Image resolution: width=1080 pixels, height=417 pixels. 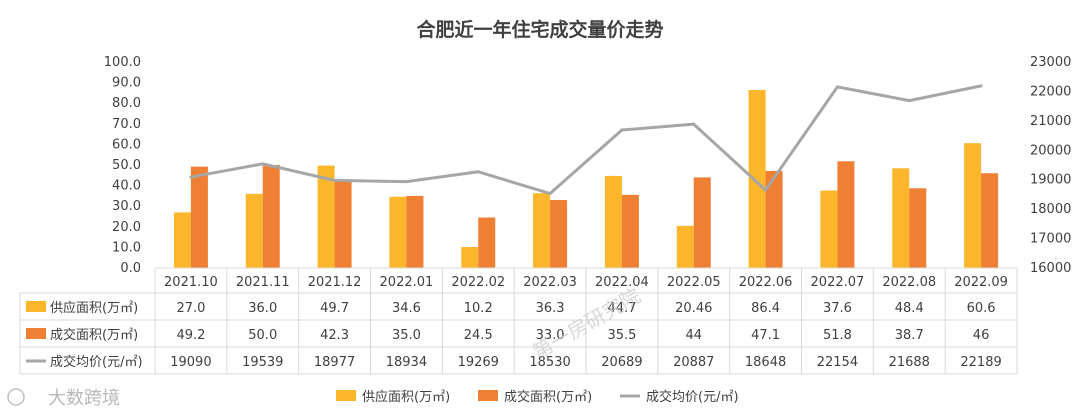 I want to click on data-label: 36.0, so click(x=262, y=308).